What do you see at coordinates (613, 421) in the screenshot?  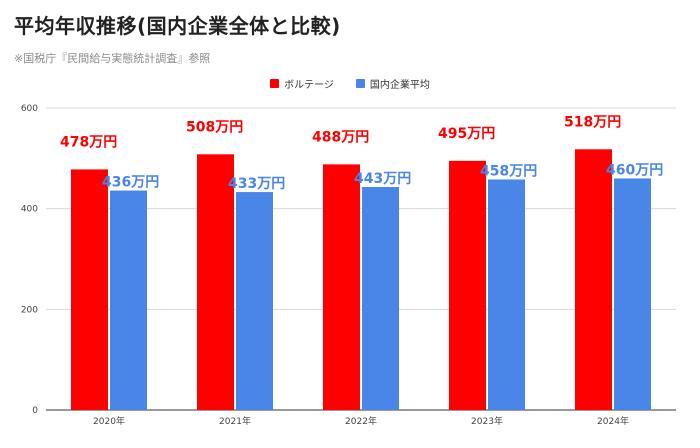 I see `x-tick-label: 2024年` at bounding box center [613, 421].